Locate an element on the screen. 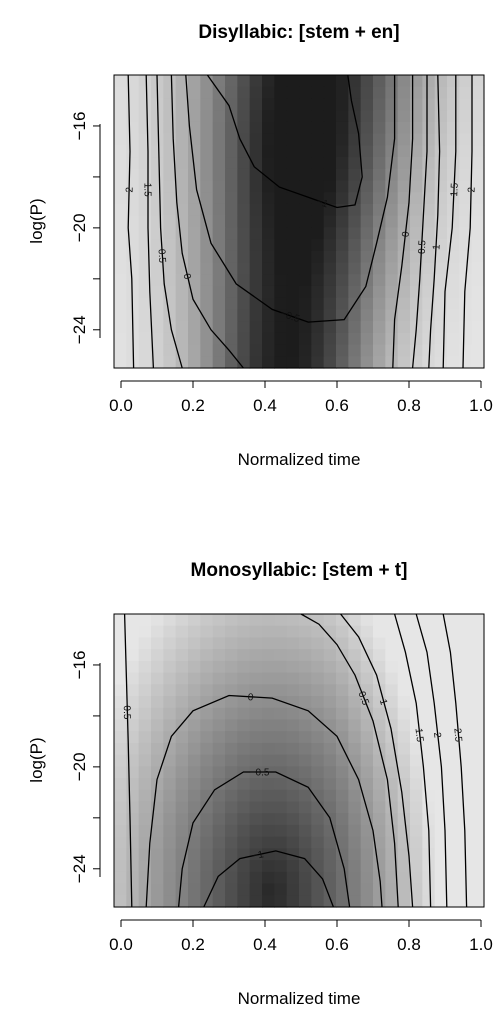 The height and width of the screenshot is (1012, 498). contour-label: 0 is located at coordinates (187, 277).